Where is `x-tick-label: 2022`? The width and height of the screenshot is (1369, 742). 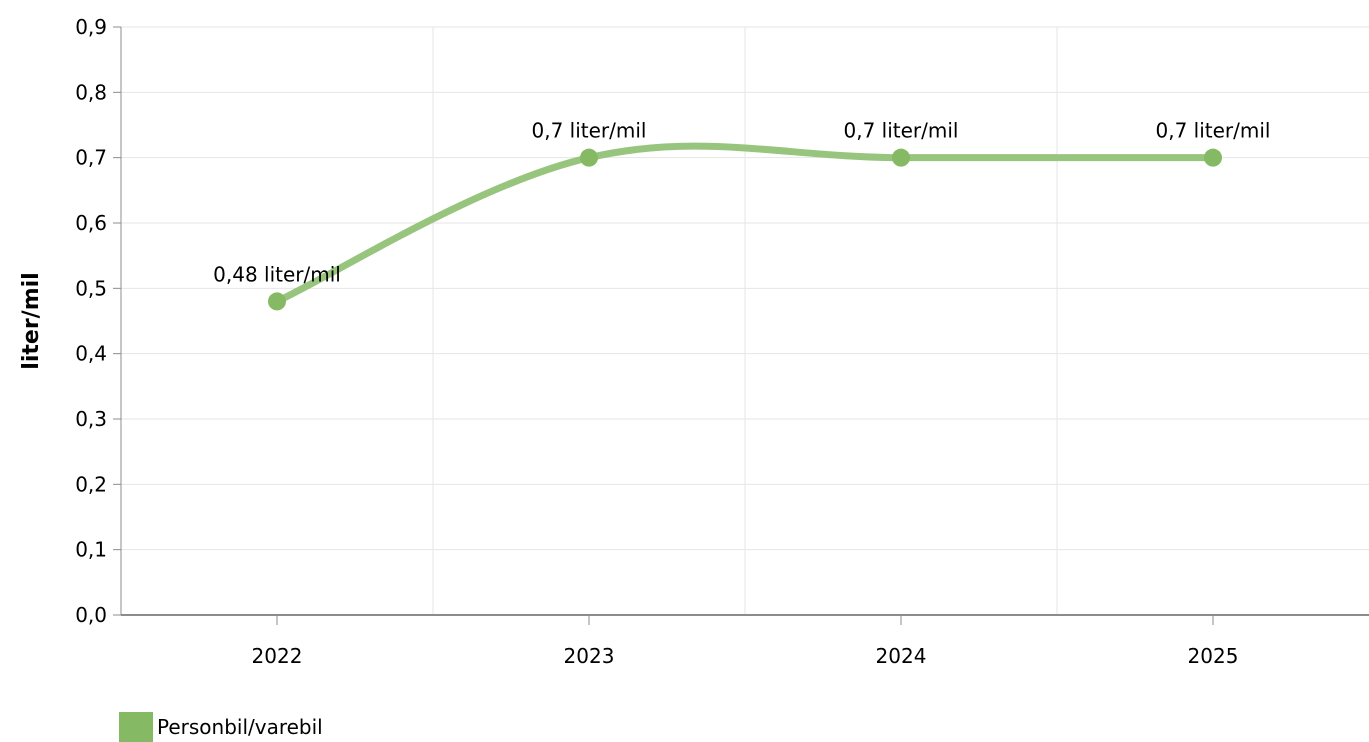 x-tick-label: 2022 is located at coordinates (277, 656).